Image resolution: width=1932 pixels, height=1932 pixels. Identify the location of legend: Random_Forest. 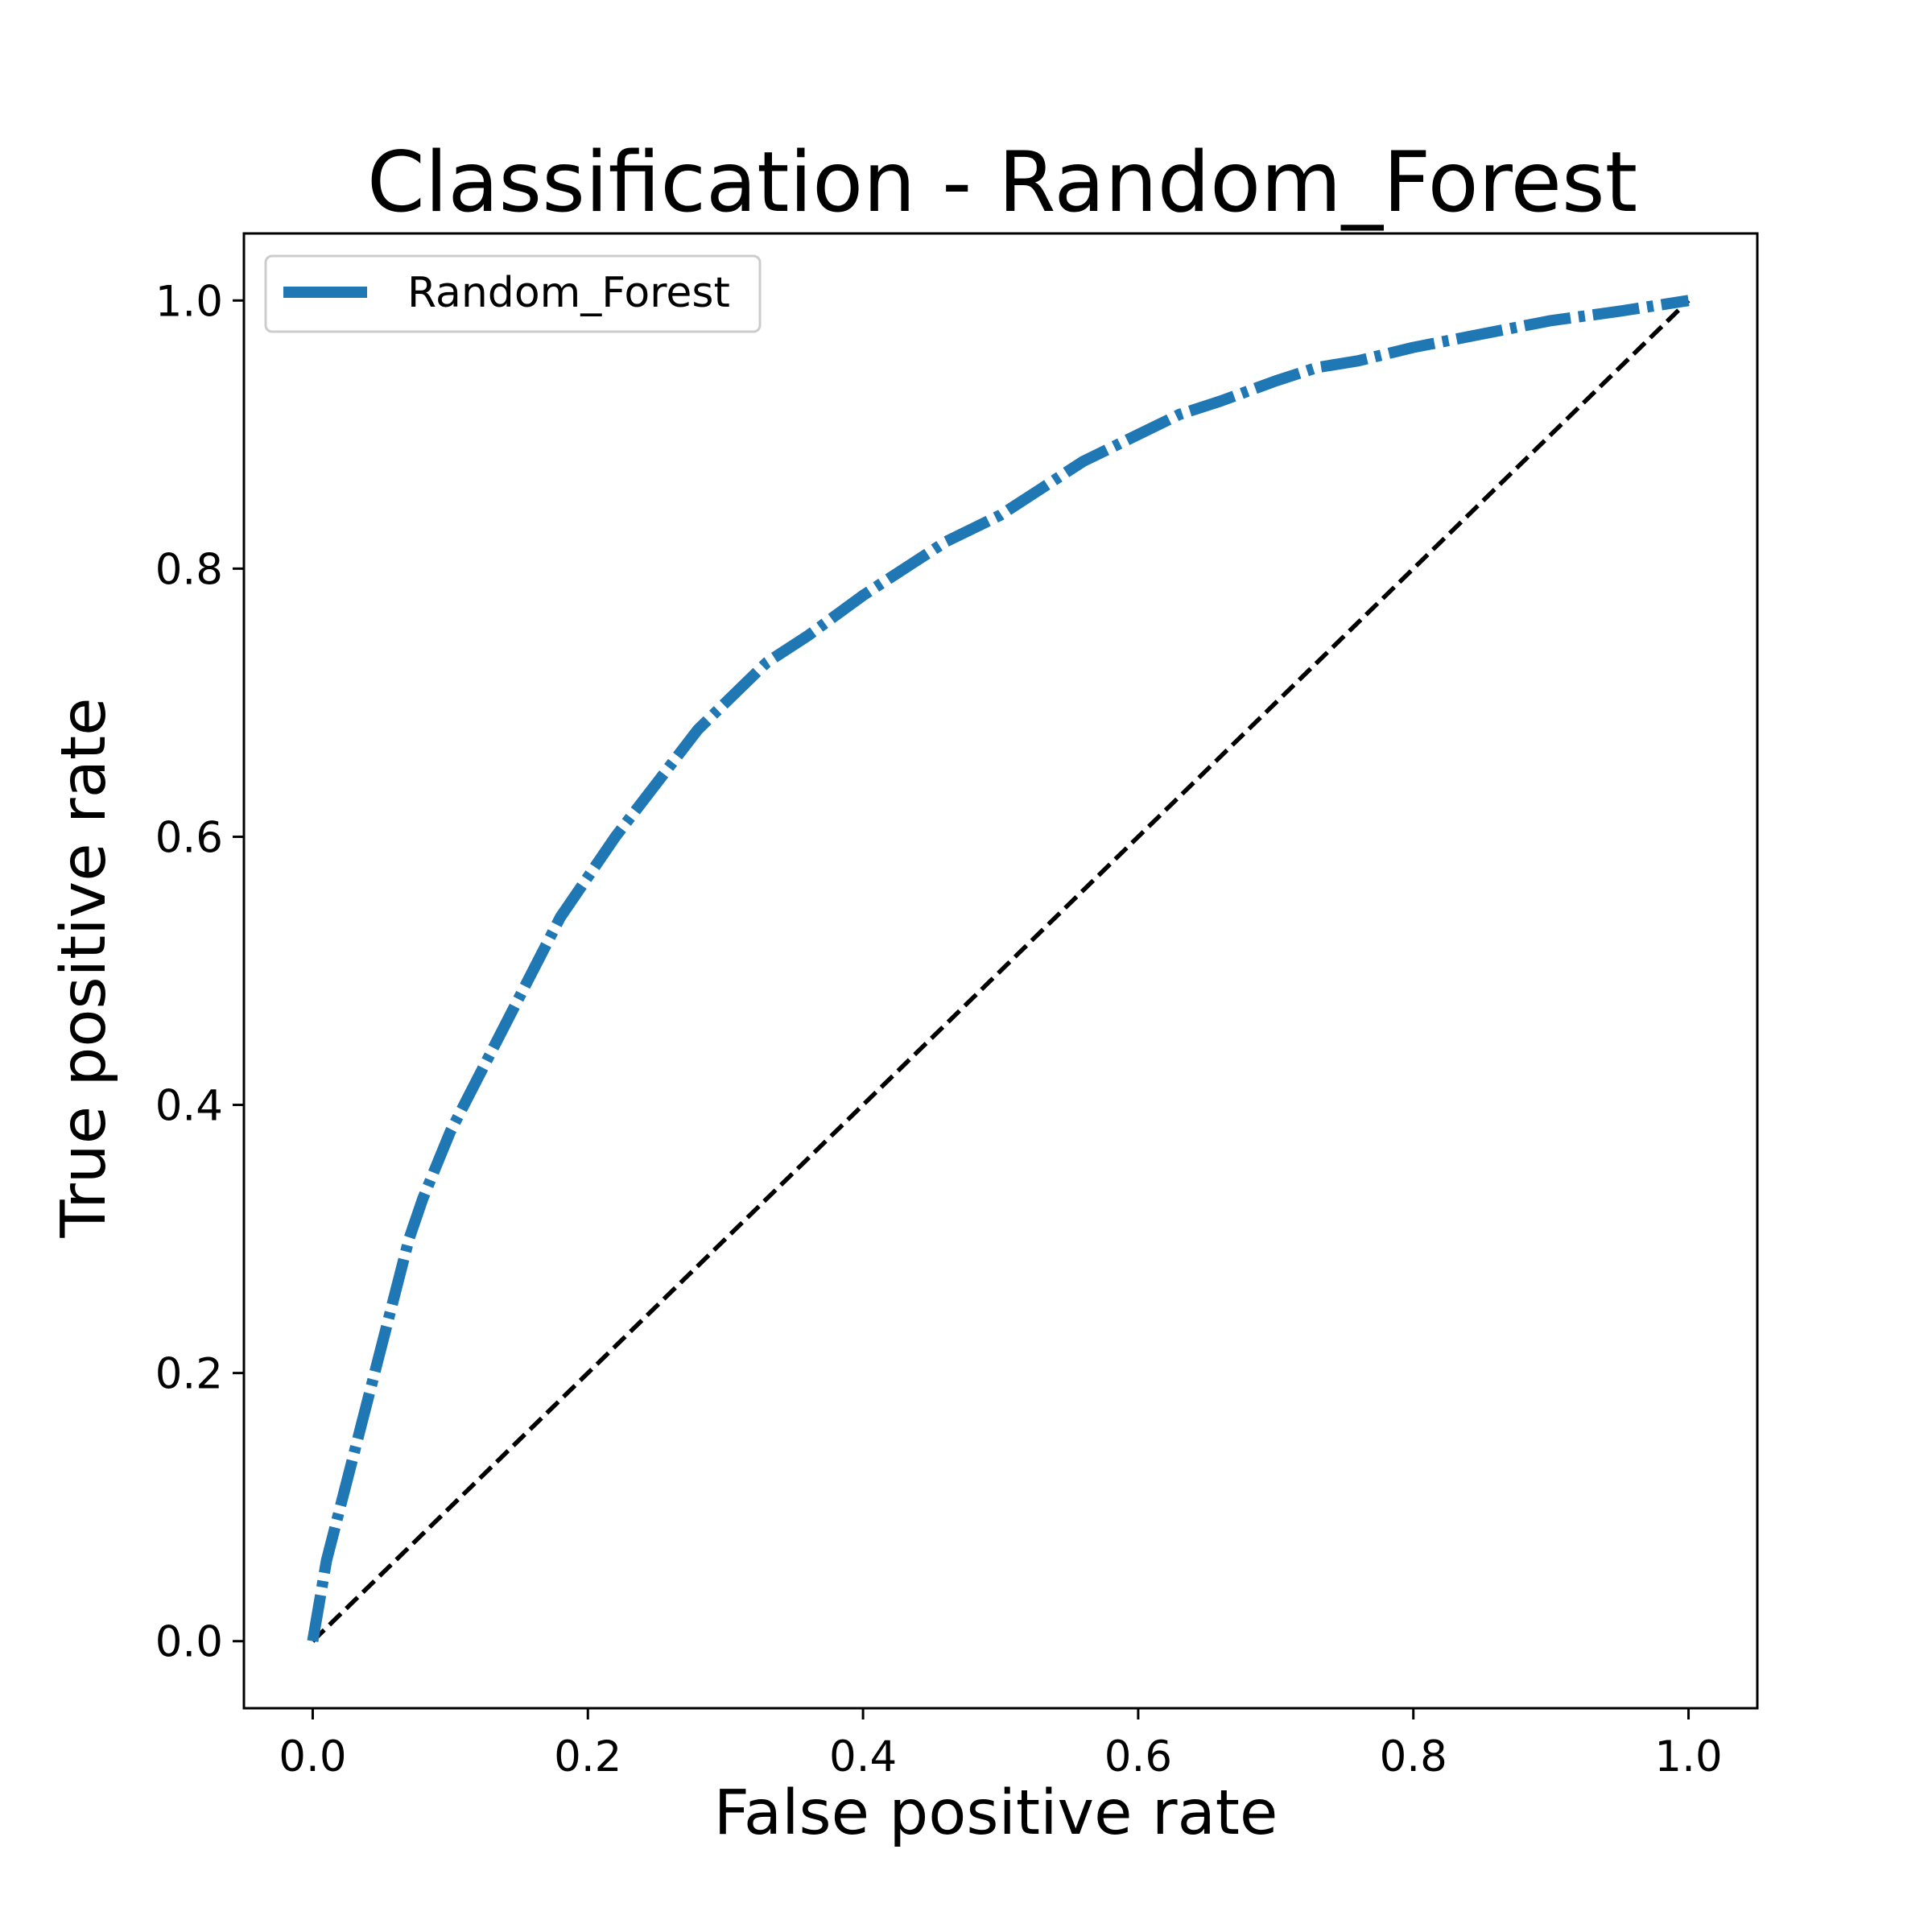
(513, 293).